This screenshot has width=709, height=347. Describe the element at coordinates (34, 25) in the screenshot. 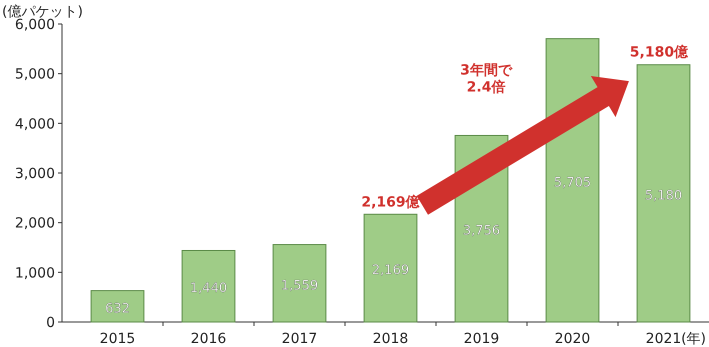

I see `y-tick-label: 6,000` at that location.